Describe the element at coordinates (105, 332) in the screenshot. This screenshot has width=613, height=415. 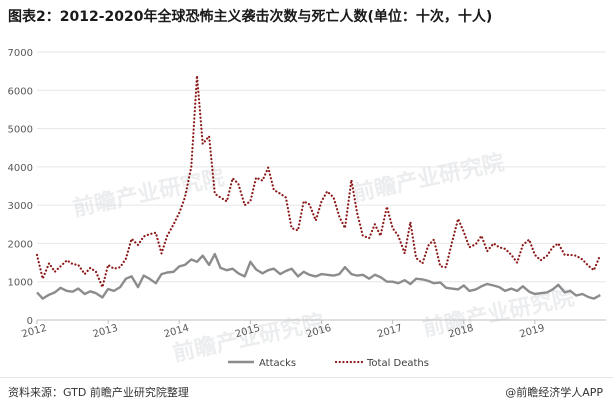
I see `x-tick-label: 2013` at that location.